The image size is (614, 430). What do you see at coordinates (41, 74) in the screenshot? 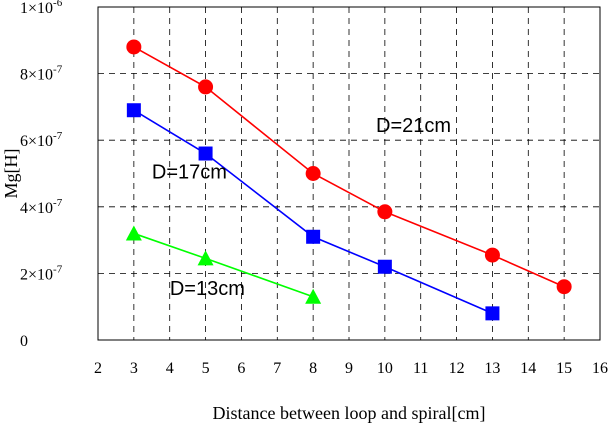
I see `y-tick-label: 8×10⁻⁷` at bounding box center [41, 74].